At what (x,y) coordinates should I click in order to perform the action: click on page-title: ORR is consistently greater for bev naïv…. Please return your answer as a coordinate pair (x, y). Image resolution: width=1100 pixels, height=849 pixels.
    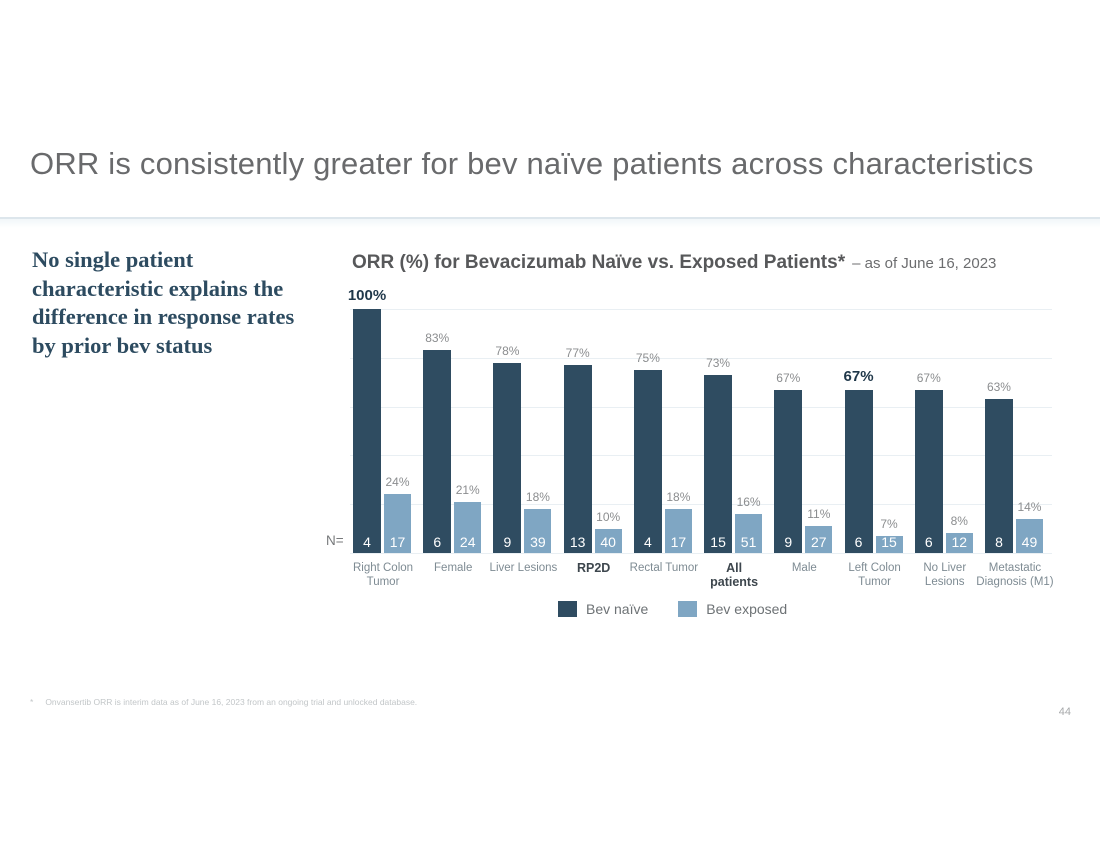
    Looking at the image, I should click on (532, 163).